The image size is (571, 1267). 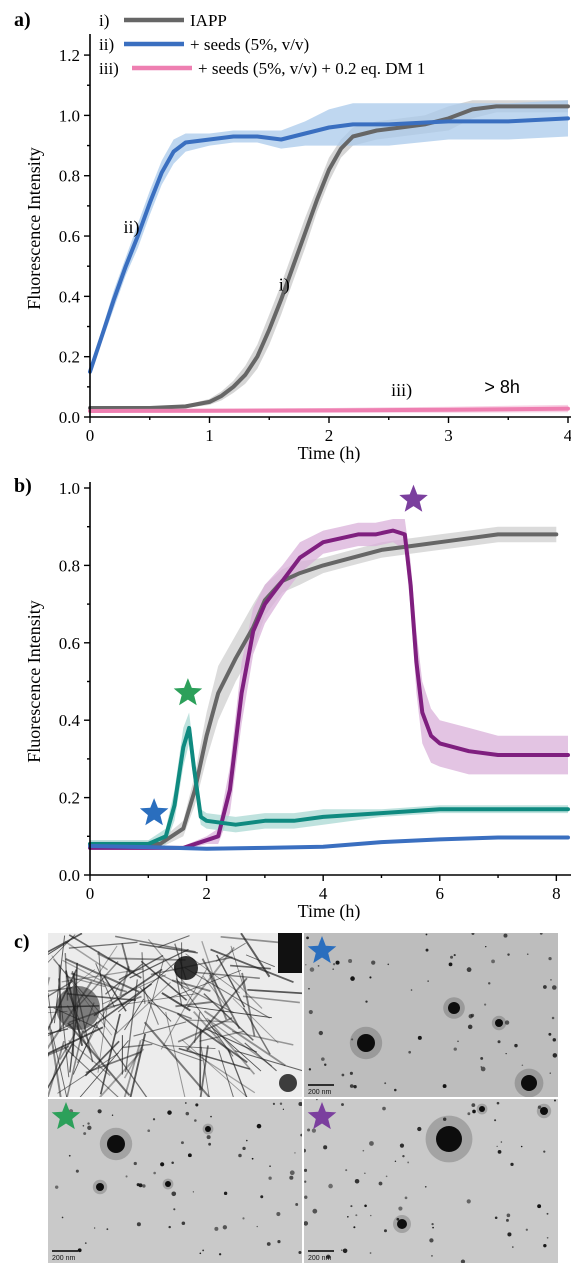 I want to click on micrograph-image, so click(x=175, y=1015).